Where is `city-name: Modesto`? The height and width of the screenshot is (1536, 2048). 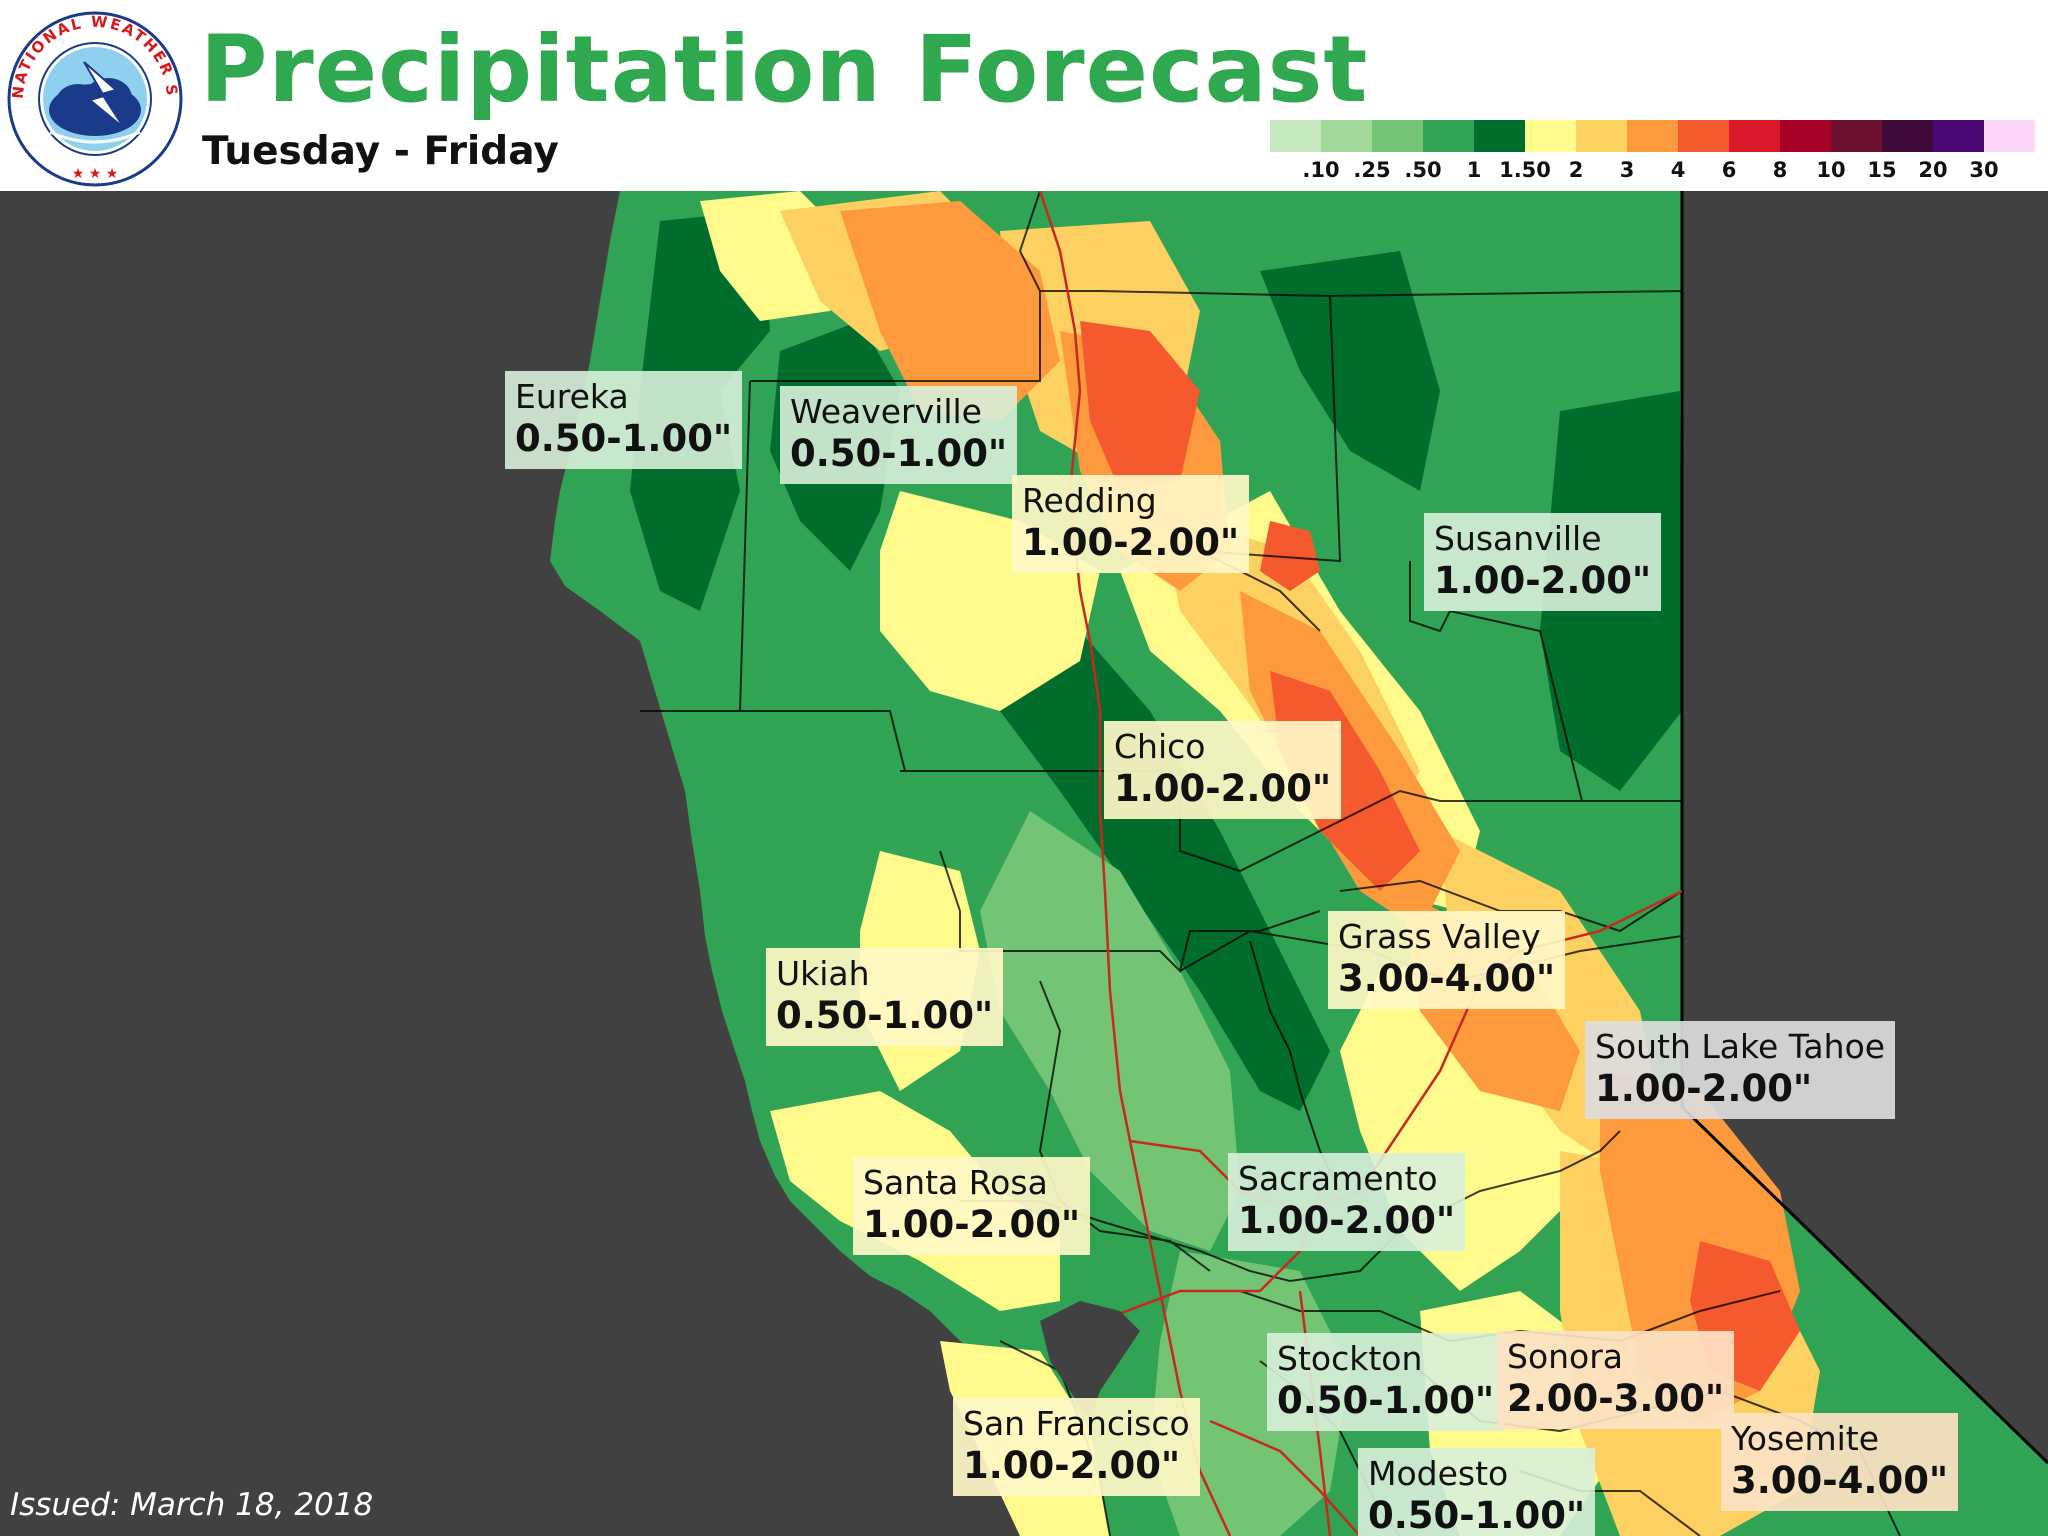
city-name: Modesto is located at coordinates (1438, 1473).